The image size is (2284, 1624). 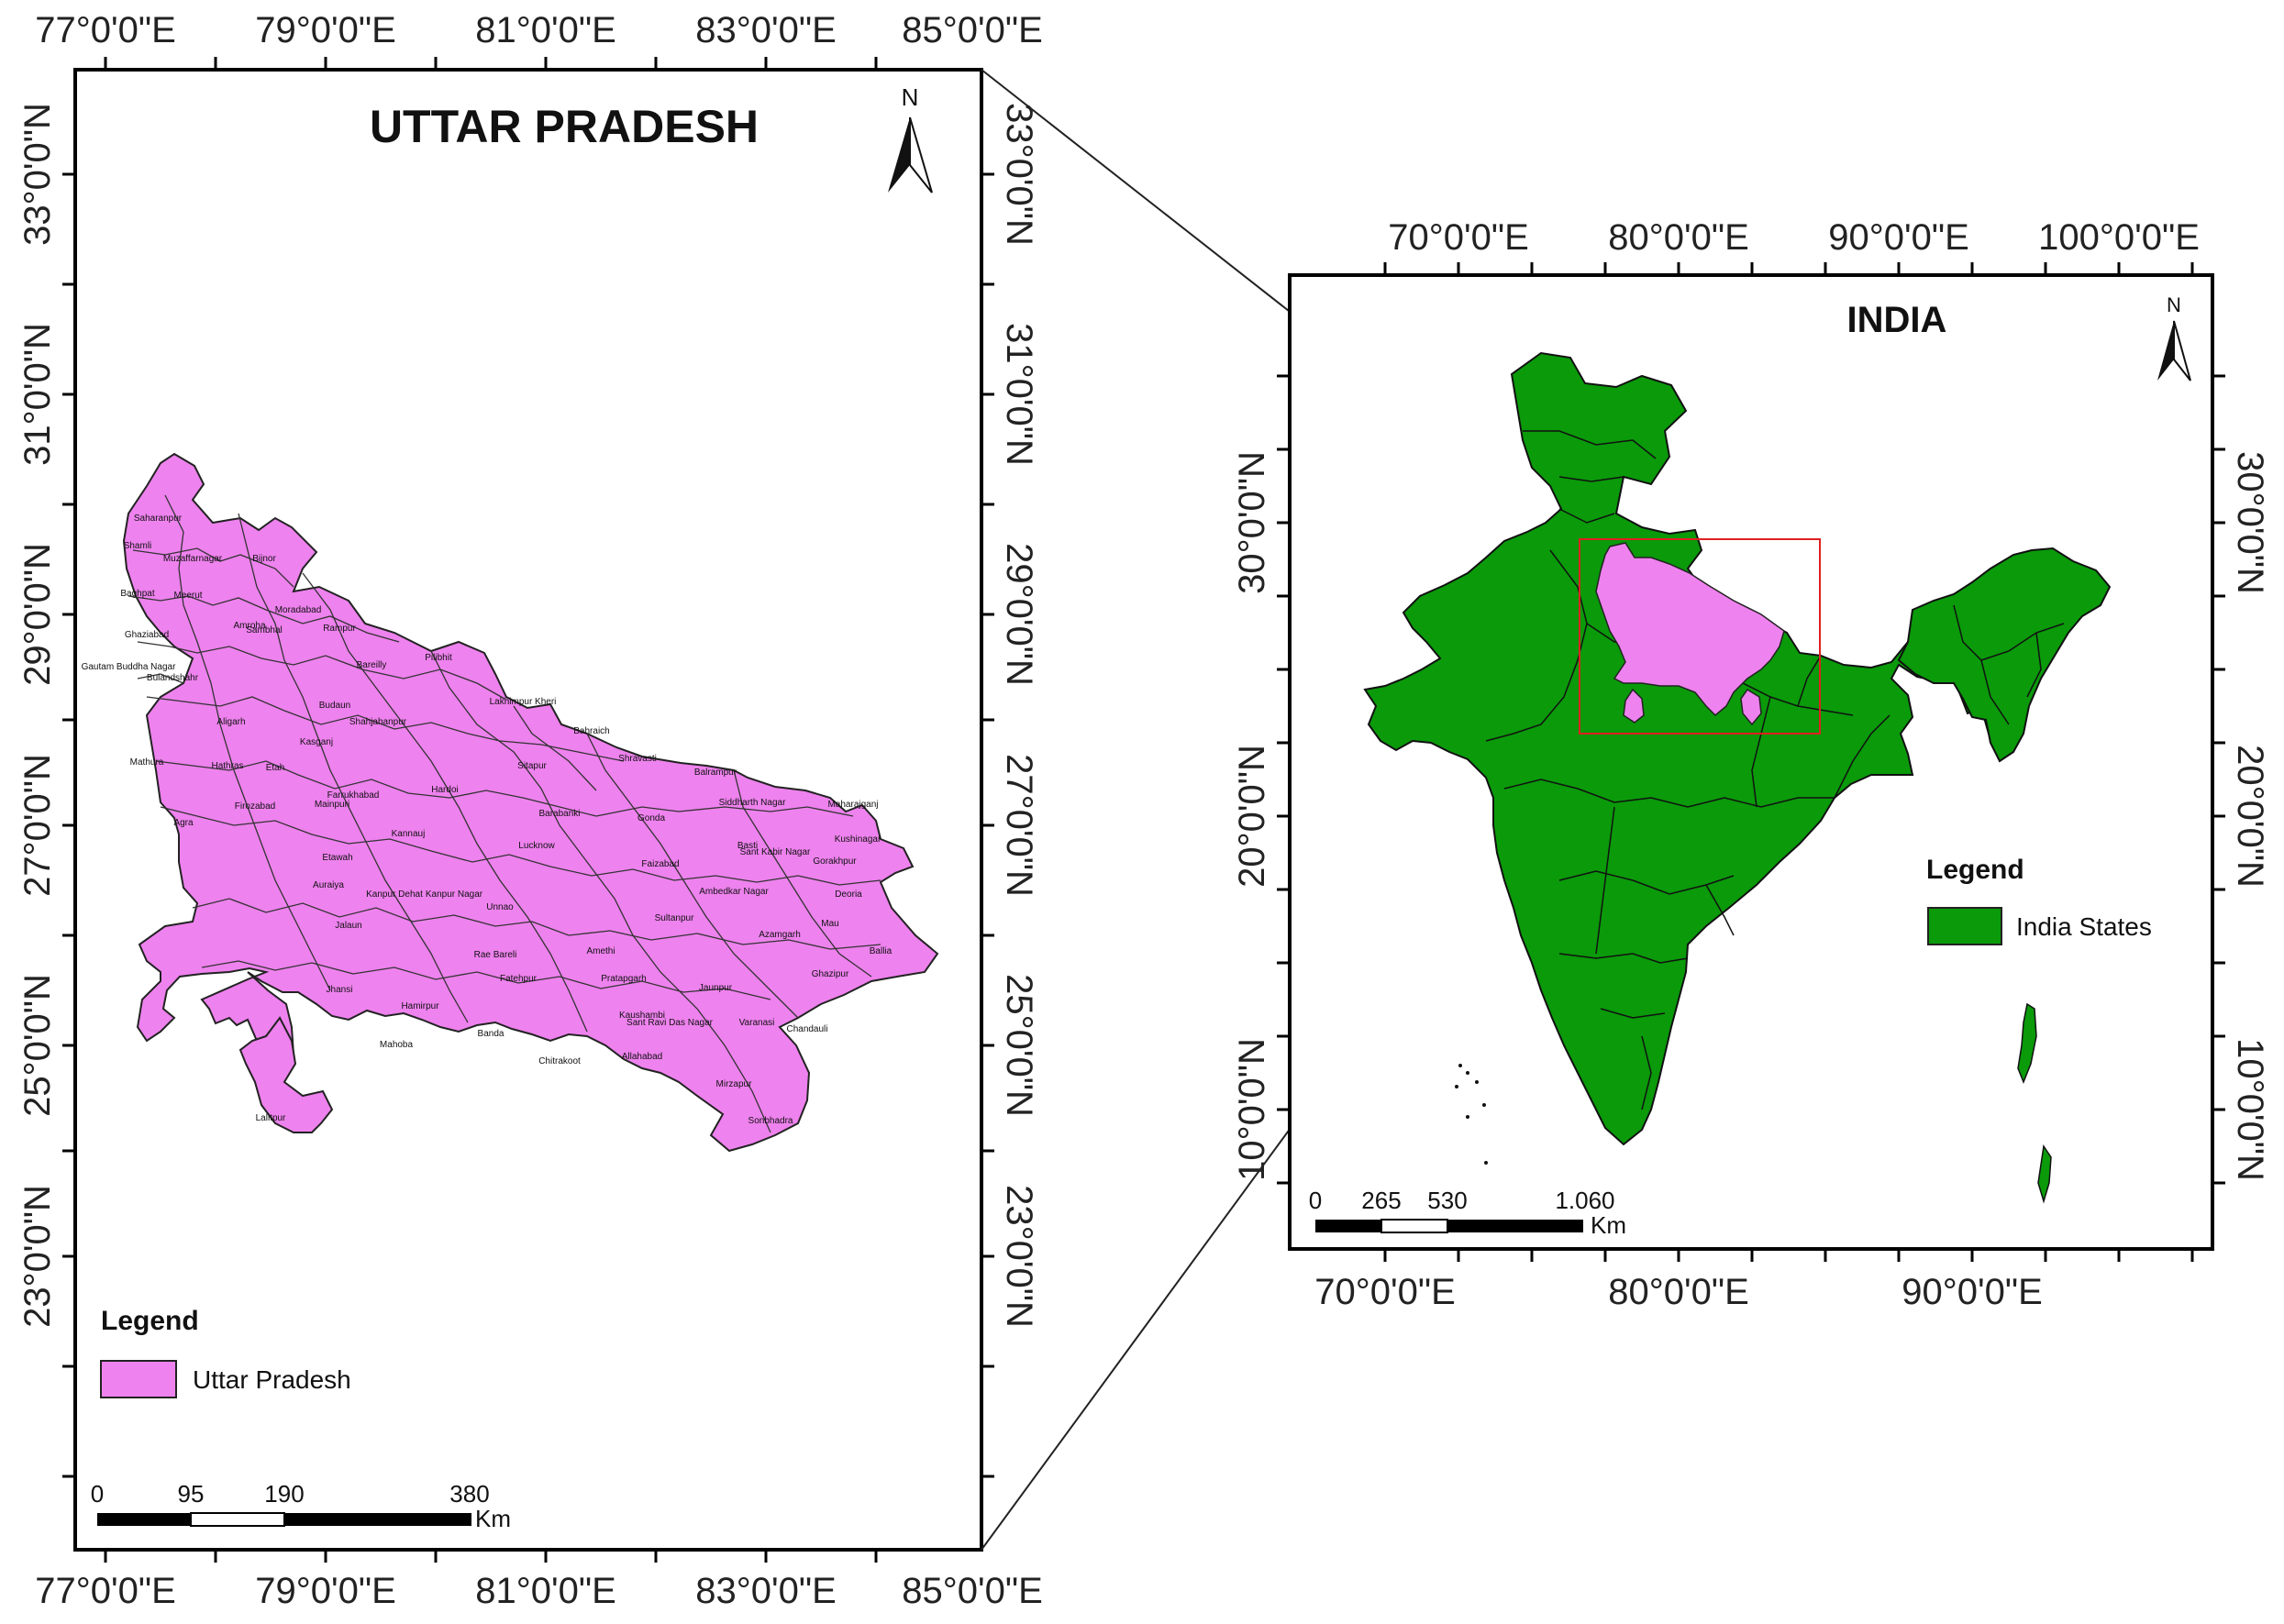 I want to click on northeast-india-shape, so click(x=2005, y=655).